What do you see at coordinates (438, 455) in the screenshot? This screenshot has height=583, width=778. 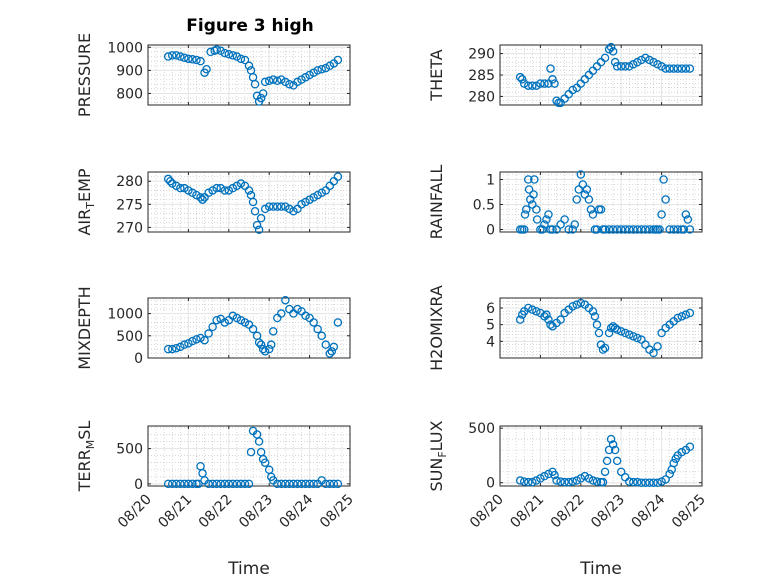 I see `y-axis-label: SUNFLUX` at bounding box center [438, 455].